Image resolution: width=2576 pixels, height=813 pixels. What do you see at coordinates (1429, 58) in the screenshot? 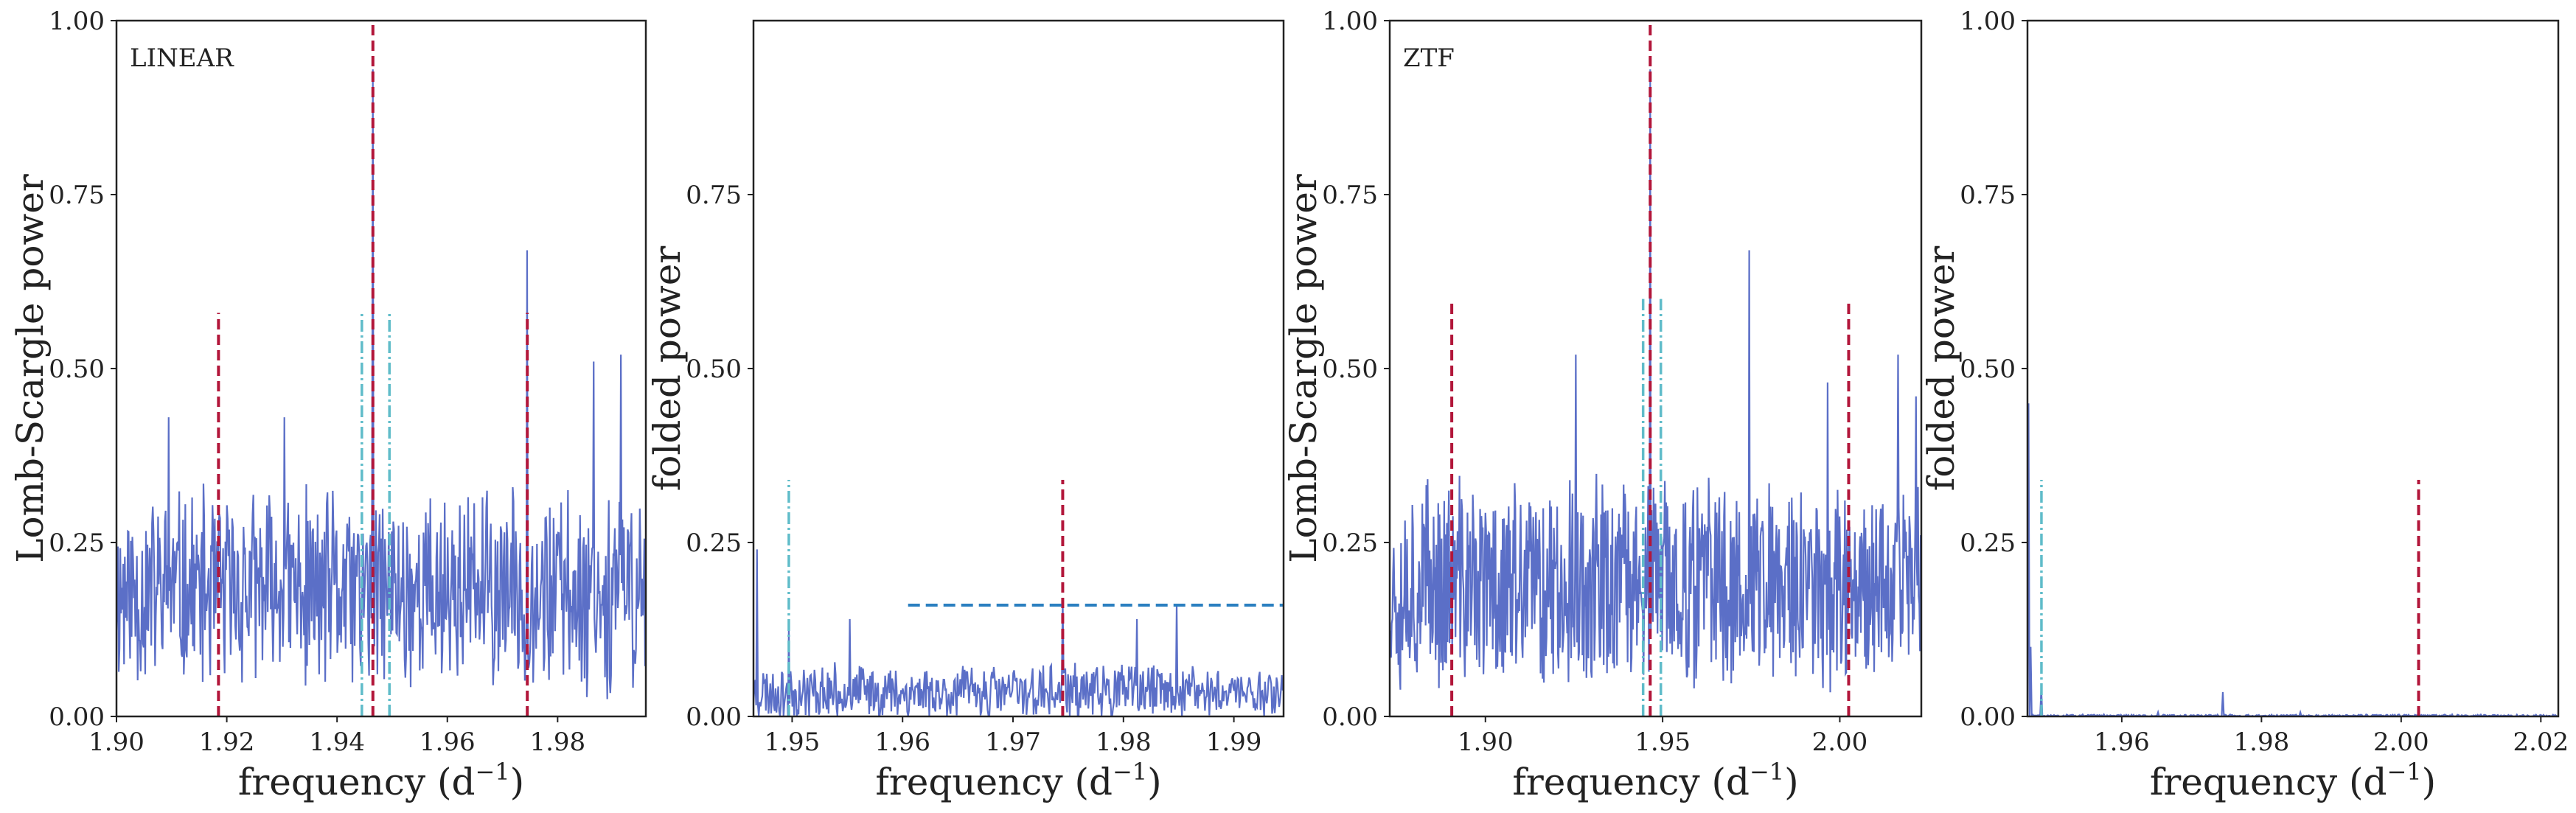
I see `panel-label: ZTF` at bounding box center [1429, 58].